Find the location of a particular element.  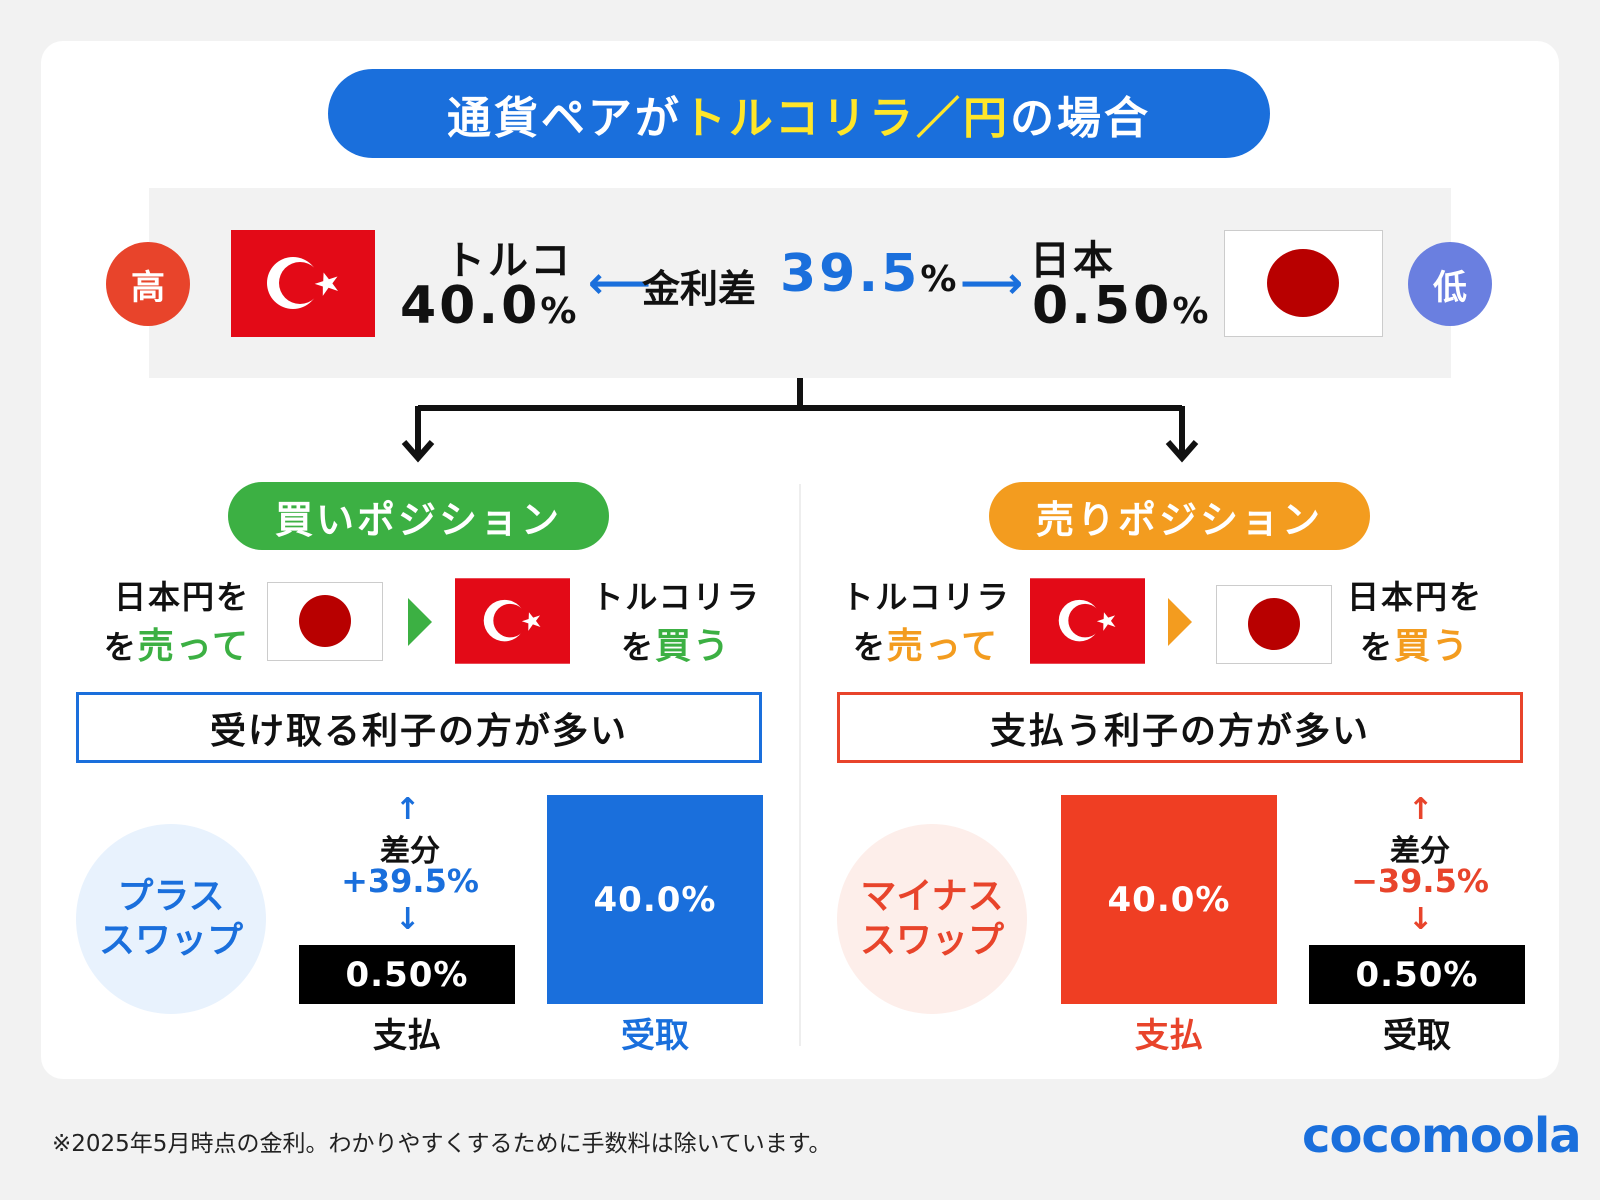

sell-from-line1: トルコリラ is located at coordinates (926, 597).